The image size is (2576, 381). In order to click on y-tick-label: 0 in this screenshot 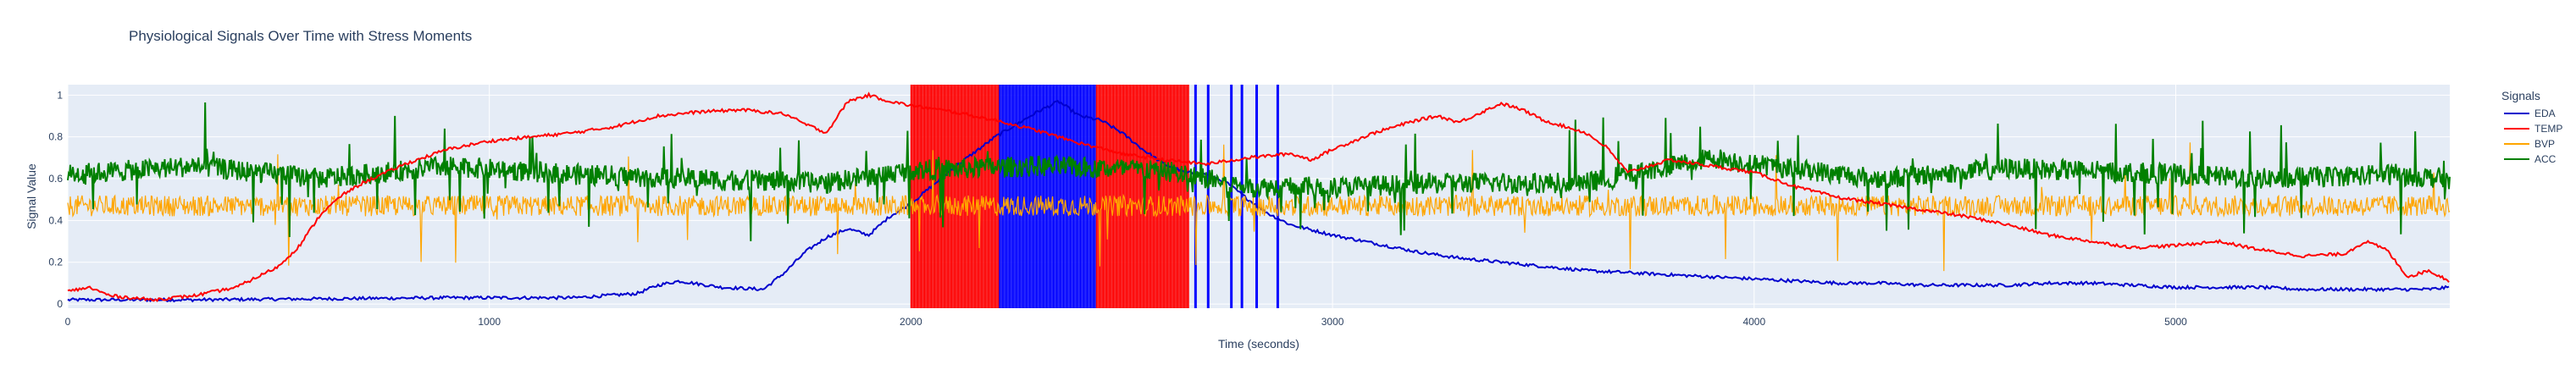, I will do `click(60, 304)`.